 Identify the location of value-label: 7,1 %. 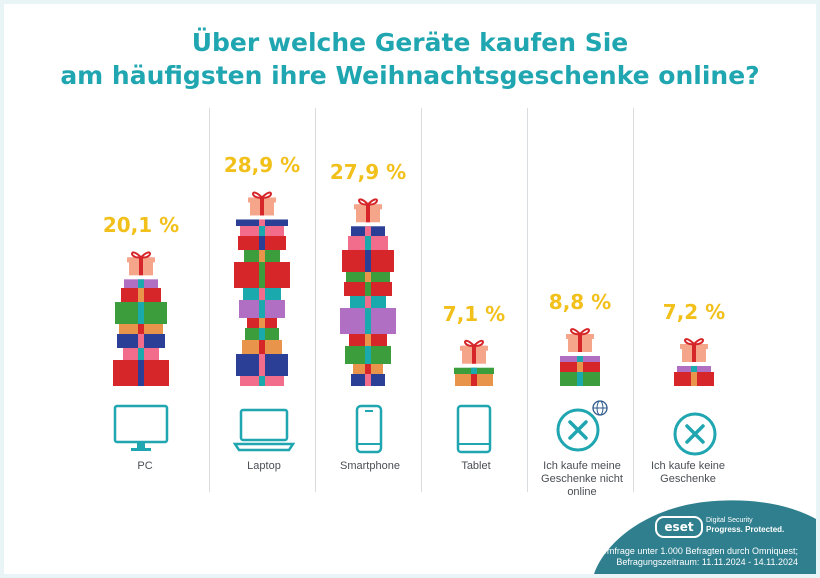
(474, 313).